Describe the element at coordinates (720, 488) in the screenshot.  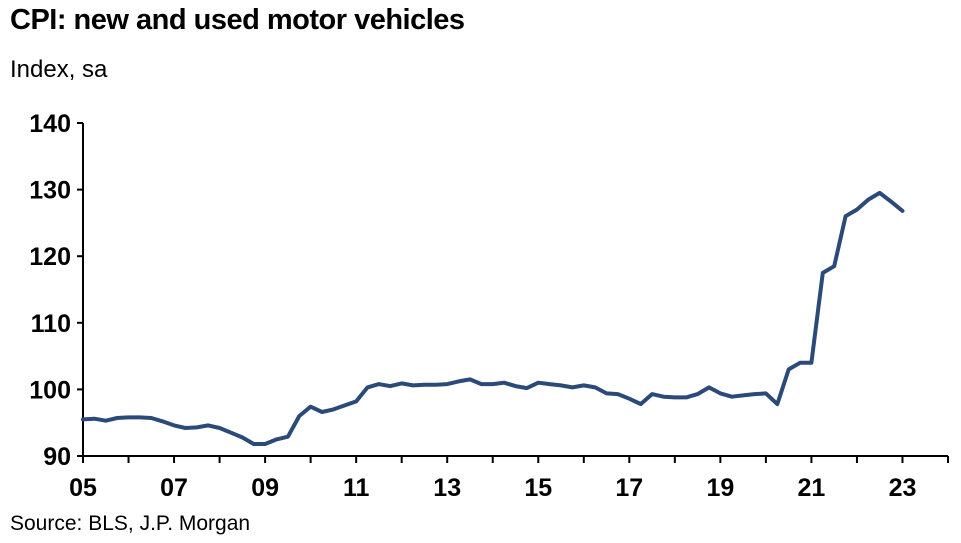
I see `x-tick-label-19: 19` at that location.